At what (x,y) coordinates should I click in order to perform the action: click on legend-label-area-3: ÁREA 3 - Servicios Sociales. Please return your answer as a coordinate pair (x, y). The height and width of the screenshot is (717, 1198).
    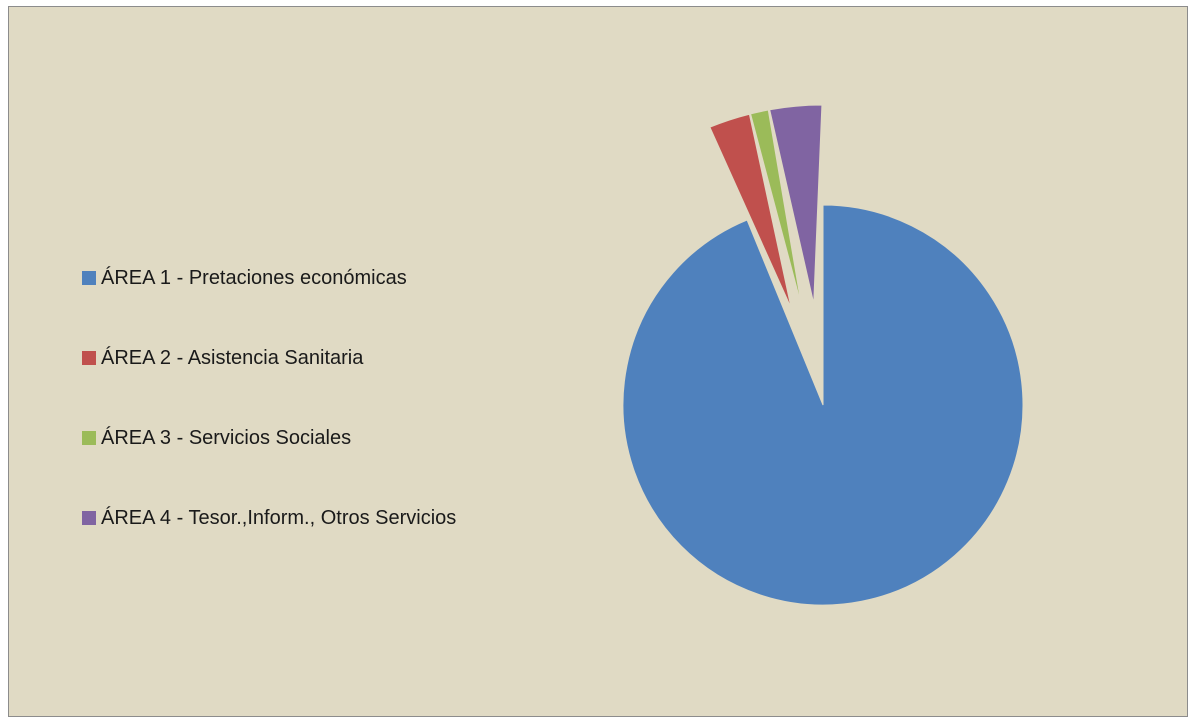
    Looking at the image, I should click on (226, 437).